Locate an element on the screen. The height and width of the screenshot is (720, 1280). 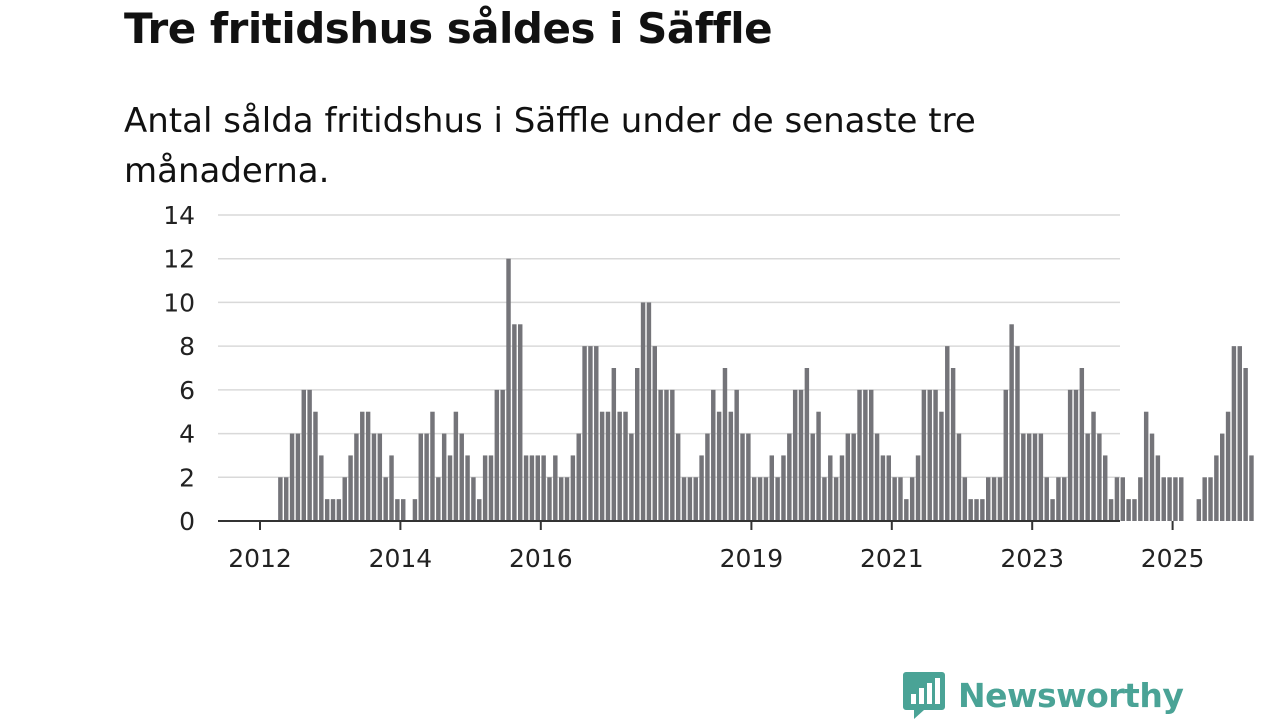
y-tick-label: 8 is located at coordinates (187, 346).